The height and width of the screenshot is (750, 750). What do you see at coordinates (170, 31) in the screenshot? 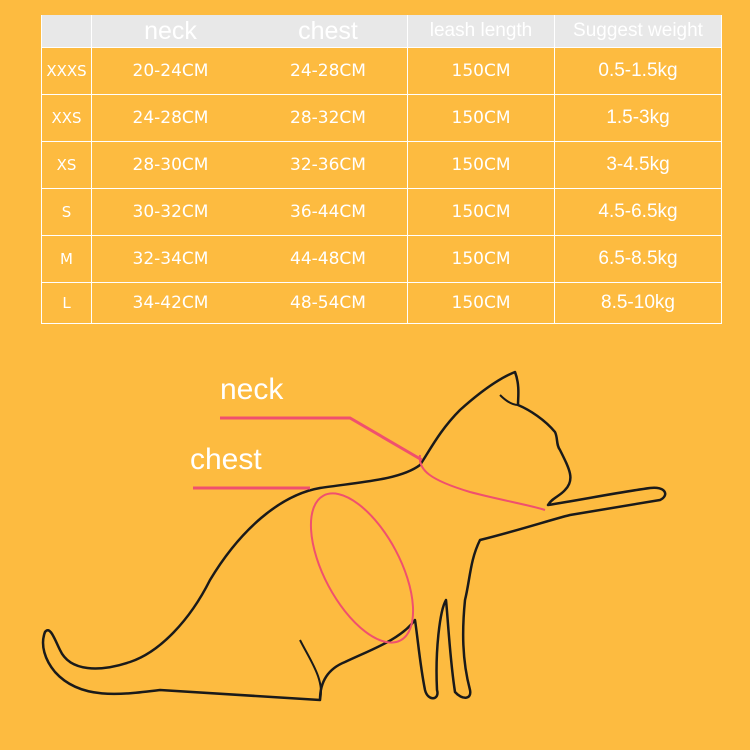
I see `header-neck: neck` at bounding box center [170, 31].